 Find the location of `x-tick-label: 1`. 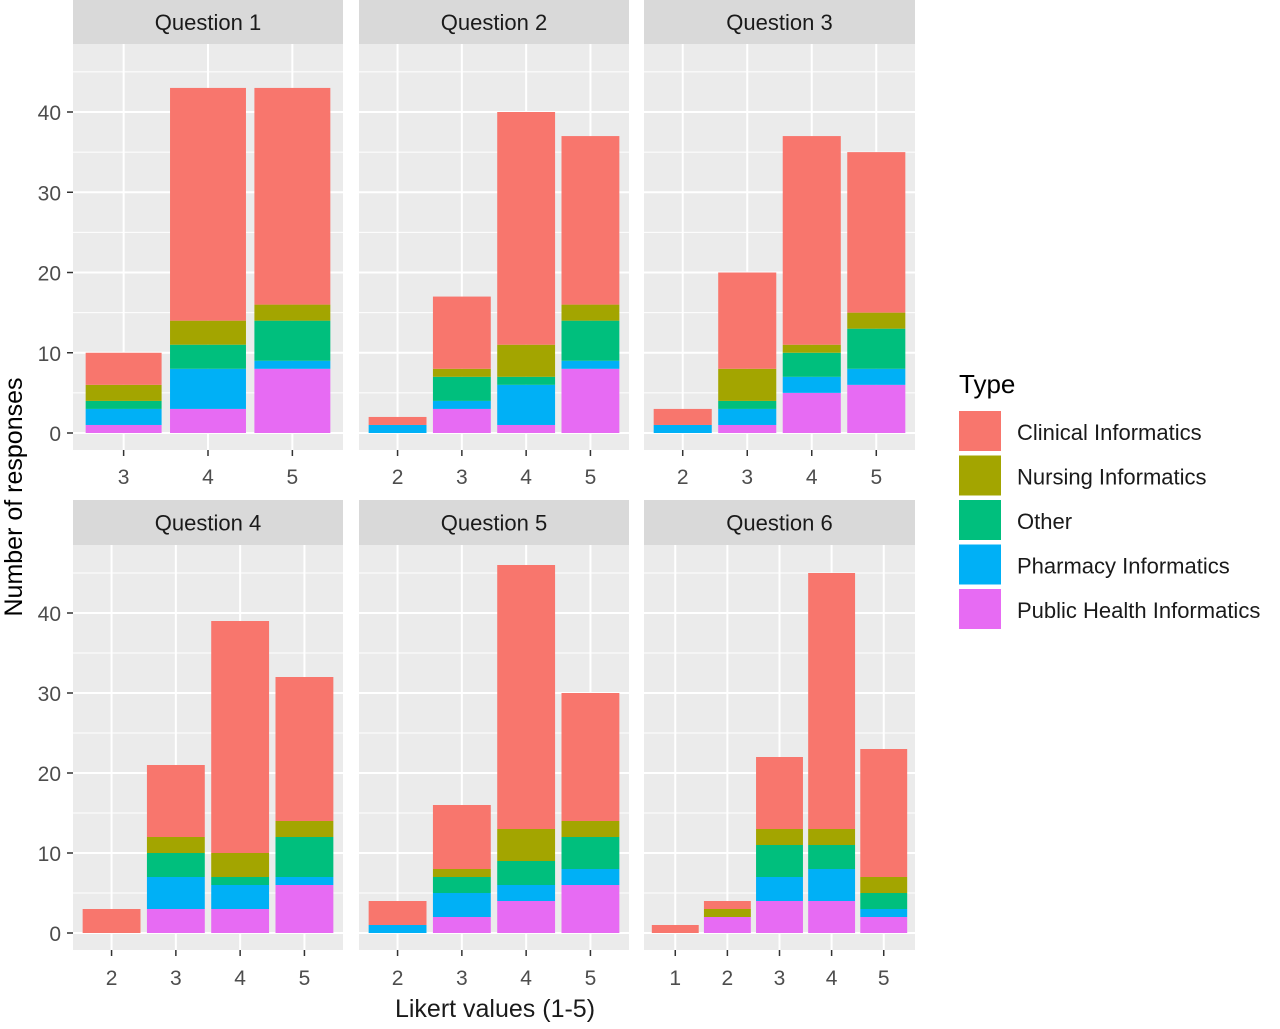

x-tick-label: 1 is located at coordinates (675, 978).